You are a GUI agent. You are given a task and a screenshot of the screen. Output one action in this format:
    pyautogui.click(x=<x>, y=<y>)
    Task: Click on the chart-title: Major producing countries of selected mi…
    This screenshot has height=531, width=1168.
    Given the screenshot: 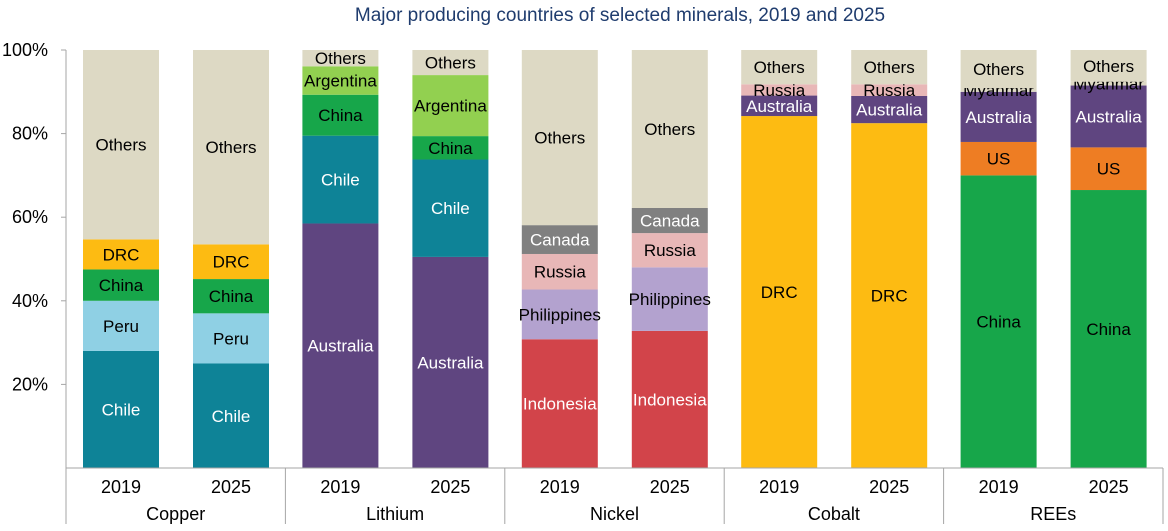 What is the action you would take?
    pyautogui.click(x=620, y=15)
    